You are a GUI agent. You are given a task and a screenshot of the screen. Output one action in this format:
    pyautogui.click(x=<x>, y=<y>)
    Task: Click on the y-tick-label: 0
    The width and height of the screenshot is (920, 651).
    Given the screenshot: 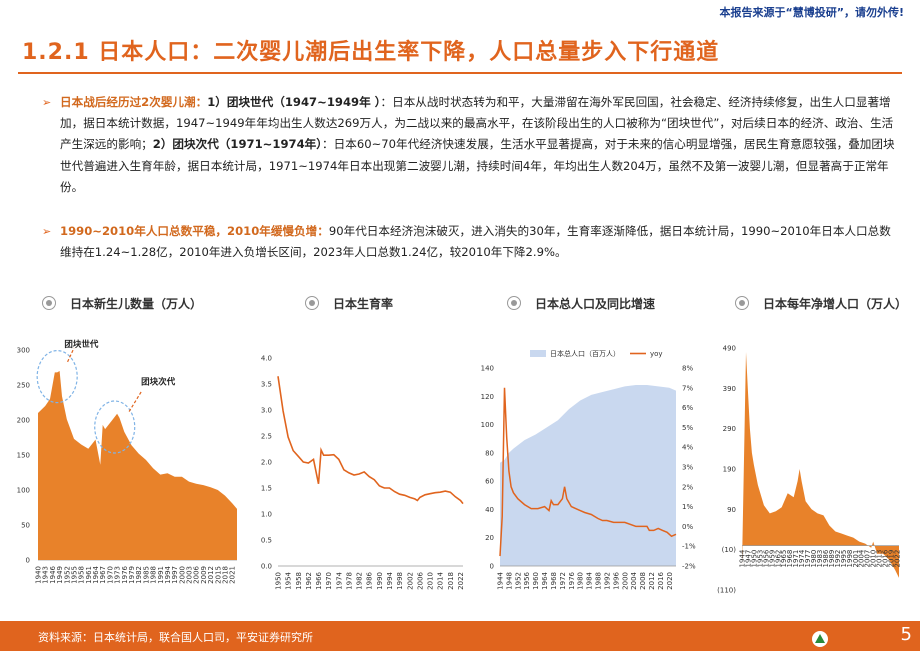 What is the action you would take?
    pyautogui.click(x=28, y=561)
    